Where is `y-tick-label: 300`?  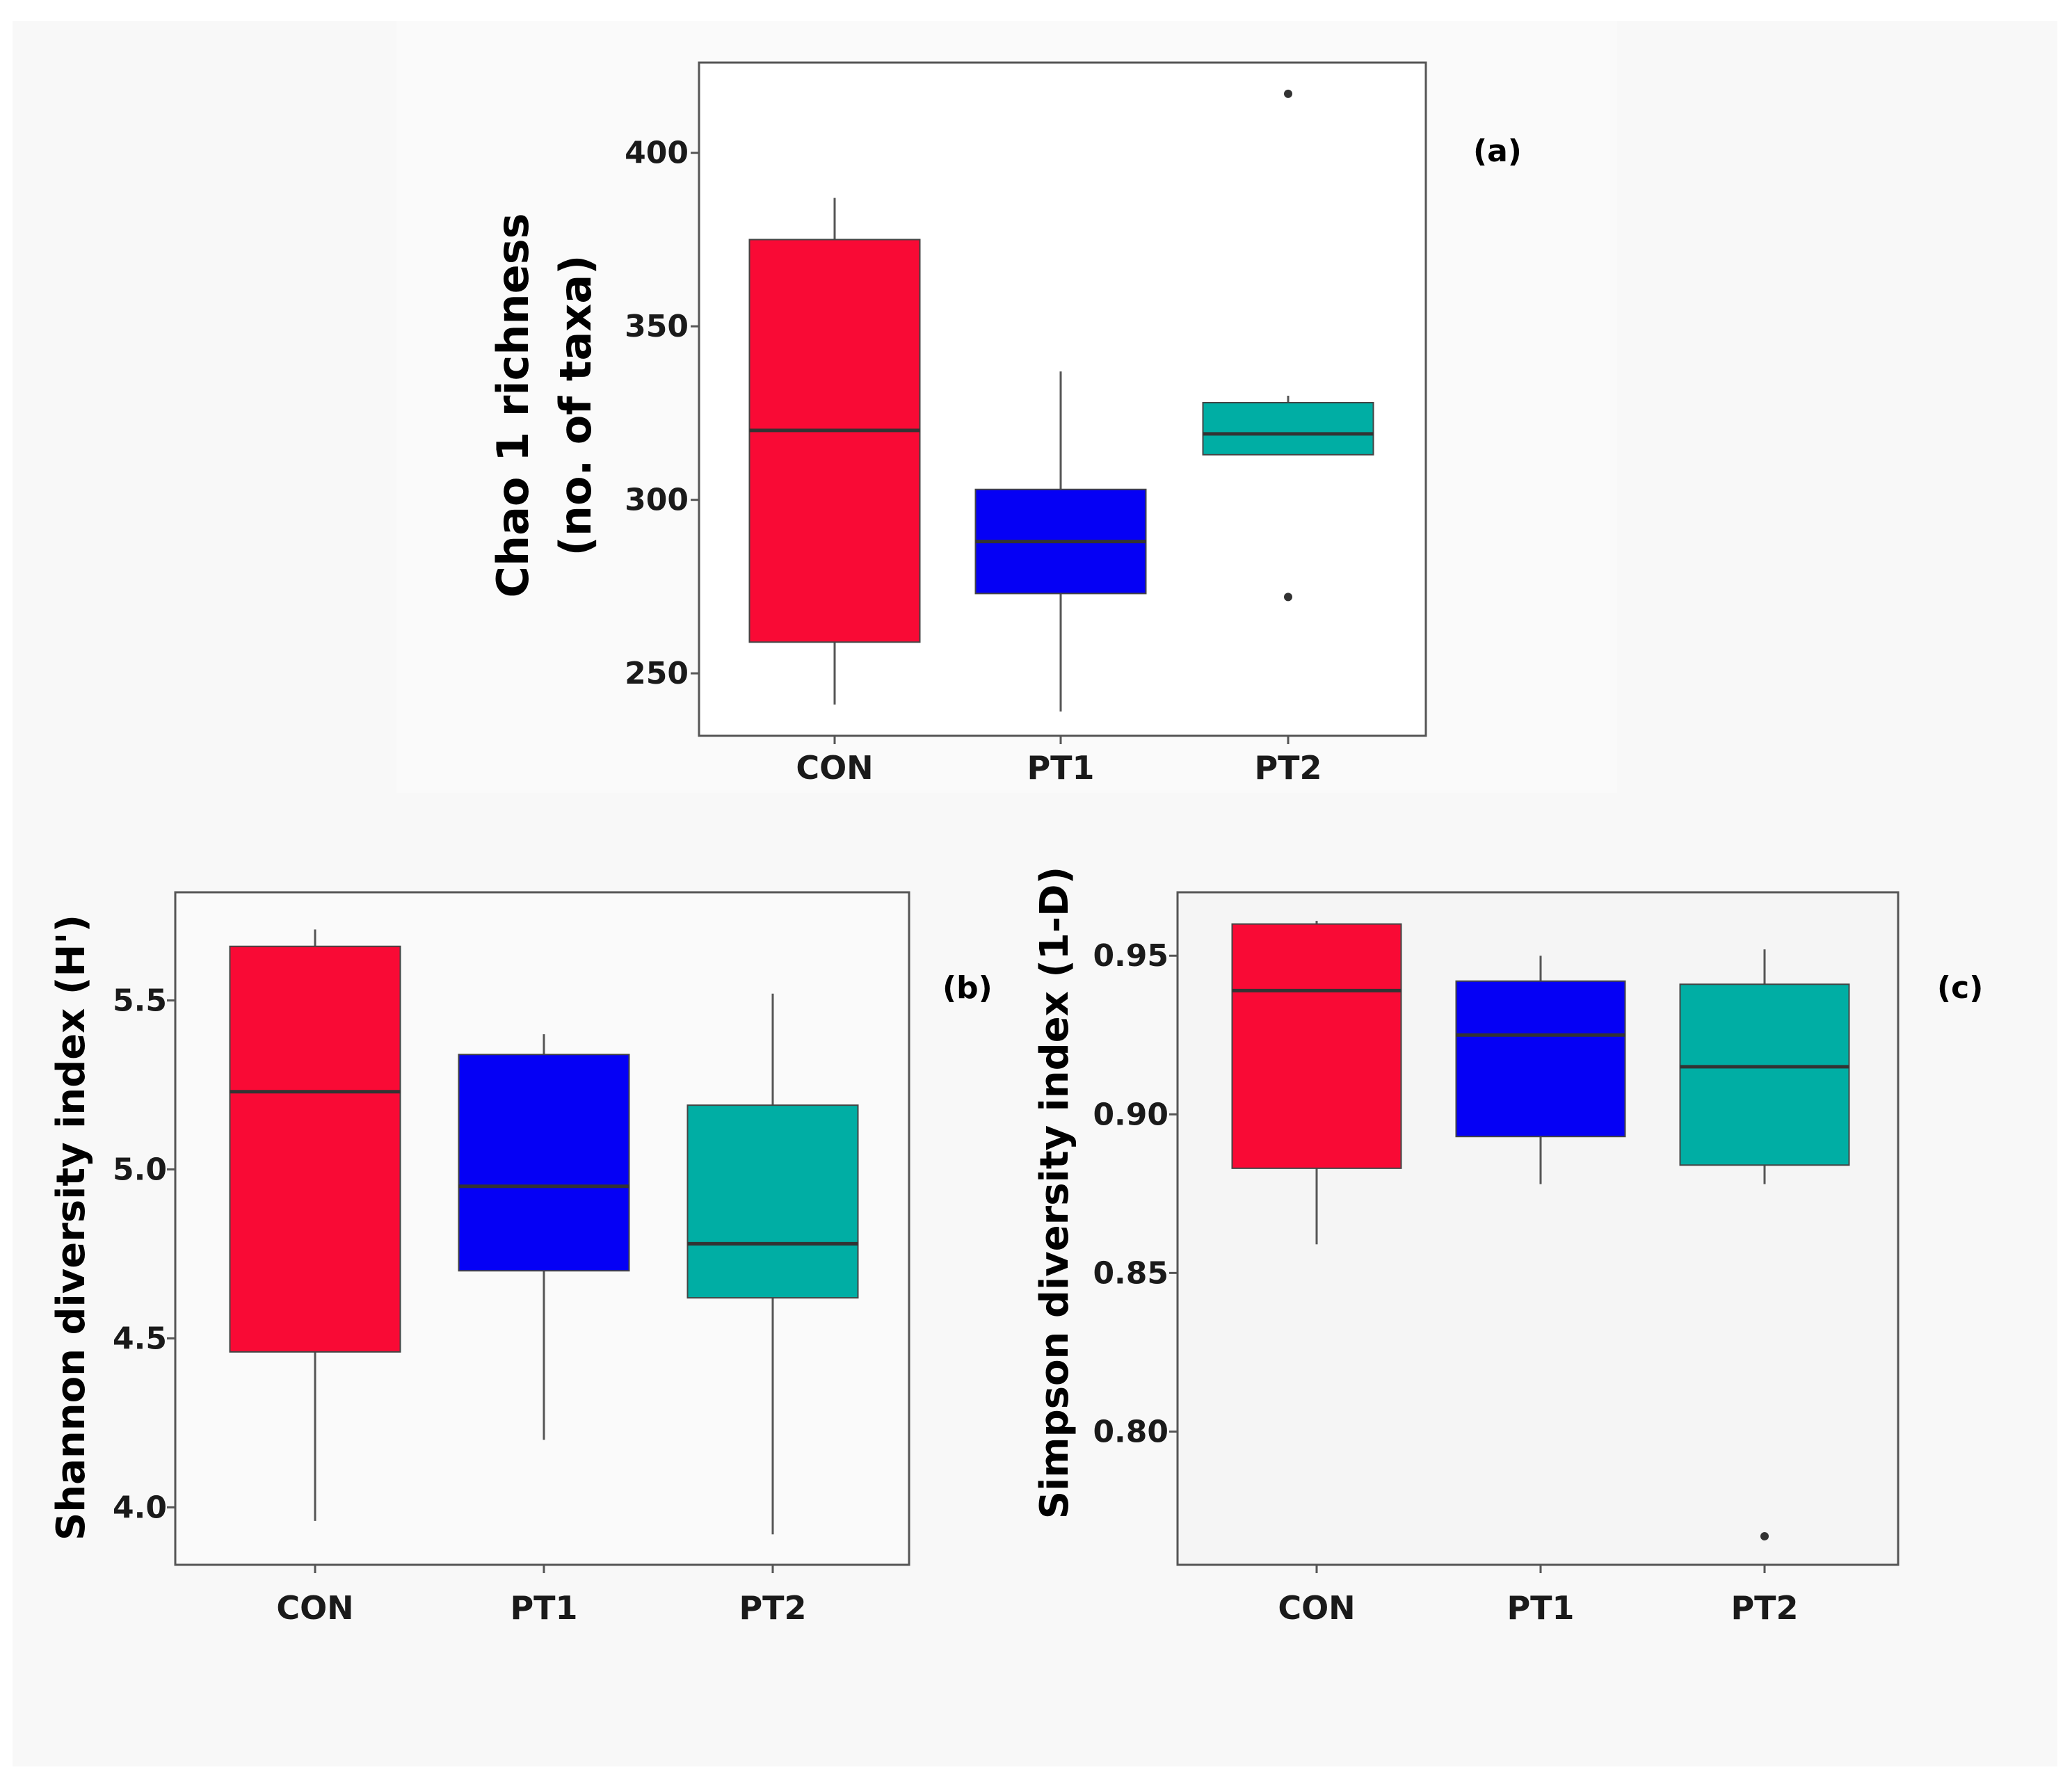
y-tick-label: 300 is located at coordinates (657, 501).